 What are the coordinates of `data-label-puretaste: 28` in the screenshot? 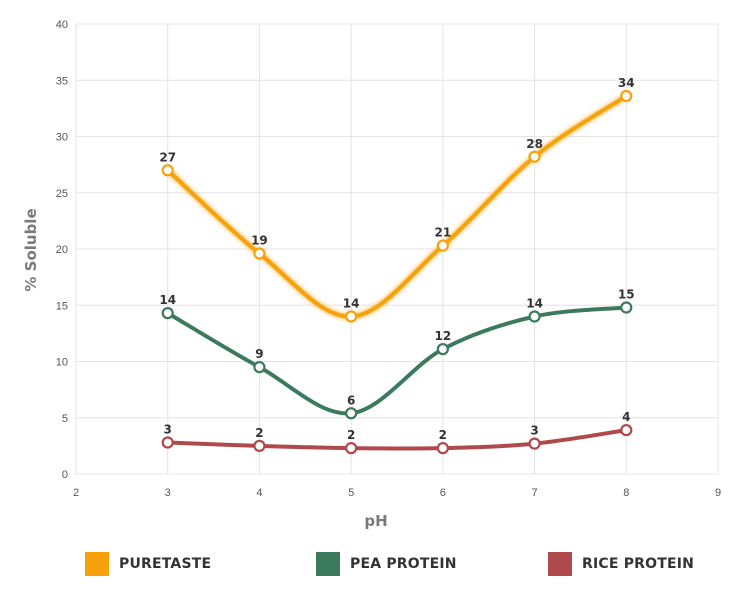 It's located at (534, 144).